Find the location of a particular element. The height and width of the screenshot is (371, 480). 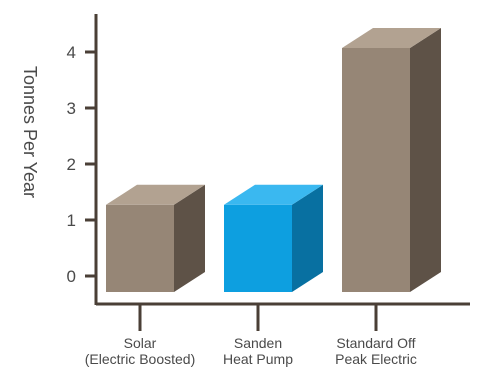

y-tick-label: 1 is located at coordinates (71, 220).